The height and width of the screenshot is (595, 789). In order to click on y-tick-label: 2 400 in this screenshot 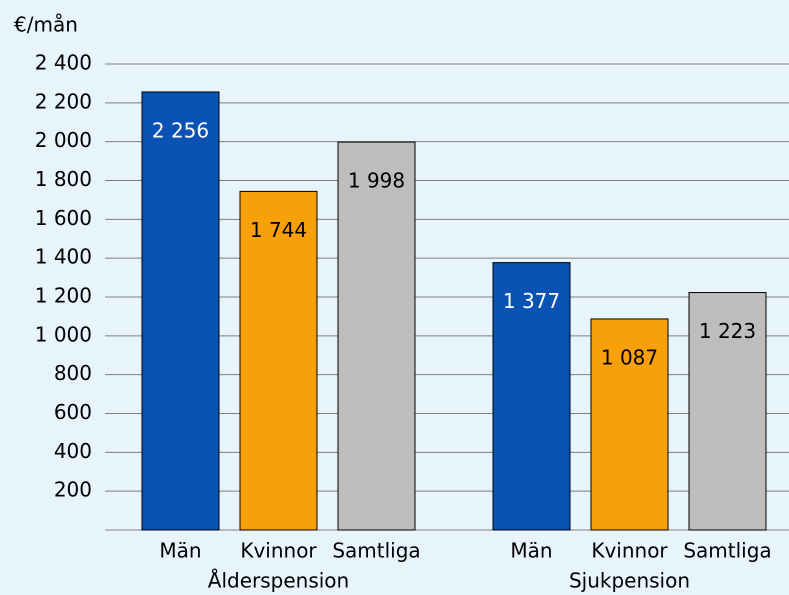, I will do `click(63, 63)`.